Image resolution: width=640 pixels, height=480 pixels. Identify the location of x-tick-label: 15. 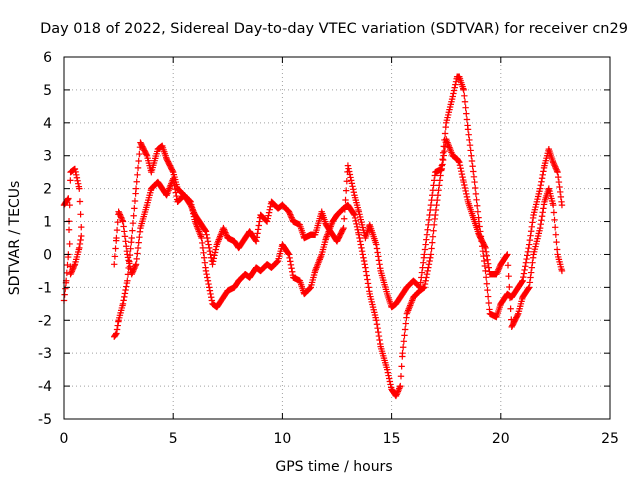
(392, 439).